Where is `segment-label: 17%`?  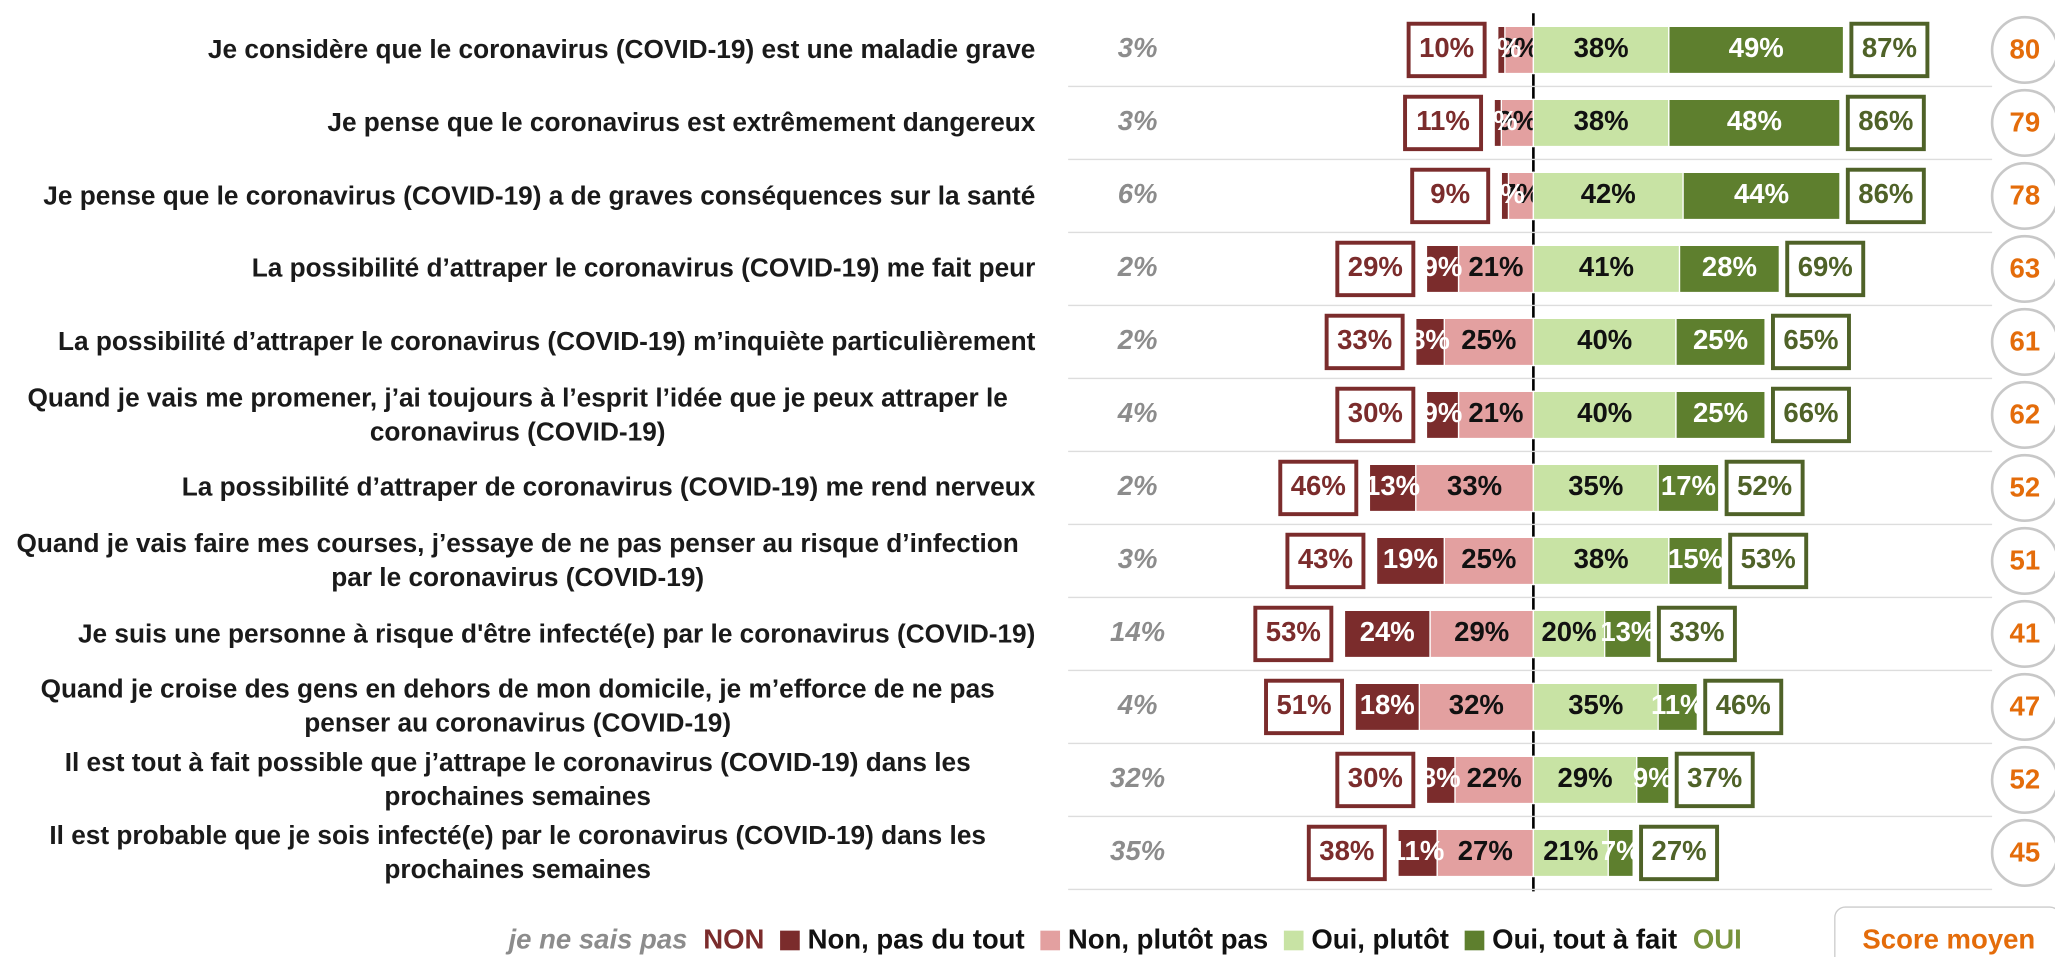 segment-label: 17% is located at coordinates (1688, 485).